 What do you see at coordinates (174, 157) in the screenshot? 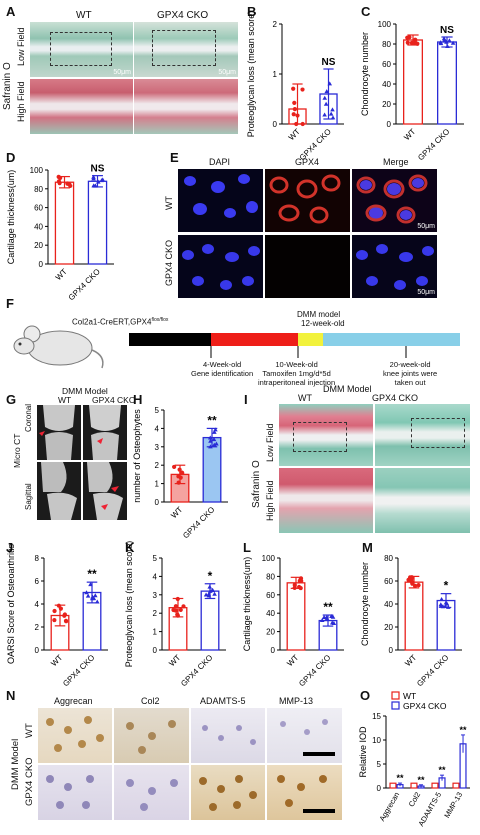
I see `panel-label-e: E` at bounding box center [174, 157].